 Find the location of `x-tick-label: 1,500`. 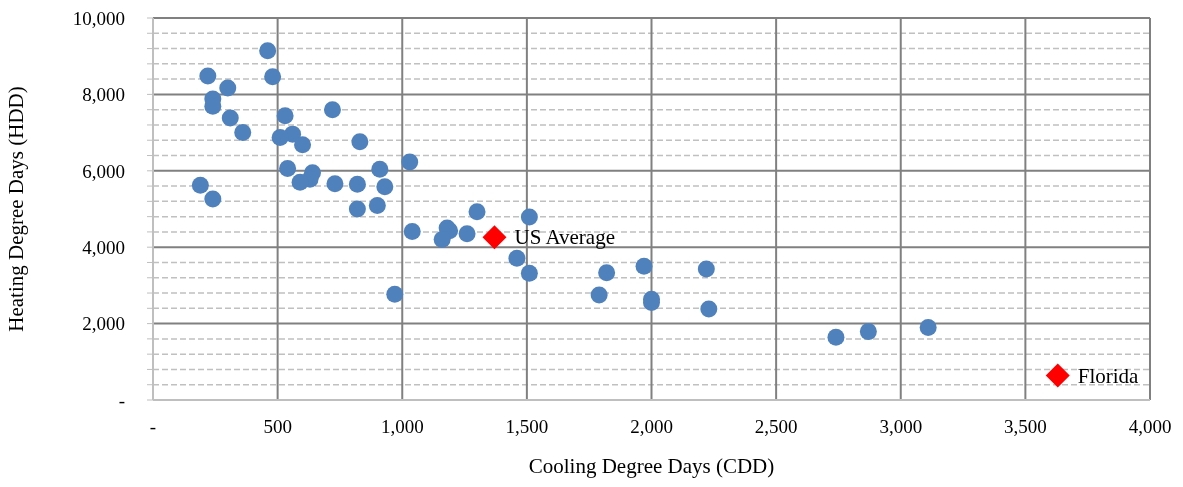

x-tick-label: 1,500 is located at coordinates (527, 427).